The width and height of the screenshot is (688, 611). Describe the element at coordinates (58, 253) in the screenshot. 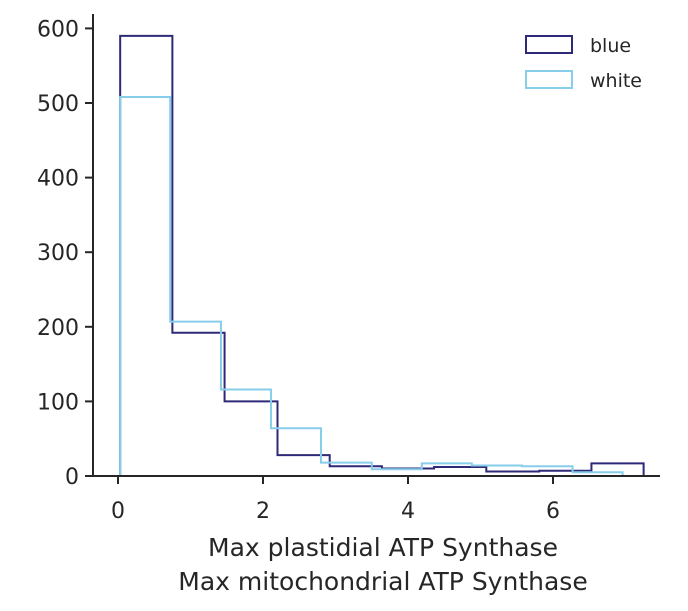

I see `y-tick-label-300: 300` at that location.